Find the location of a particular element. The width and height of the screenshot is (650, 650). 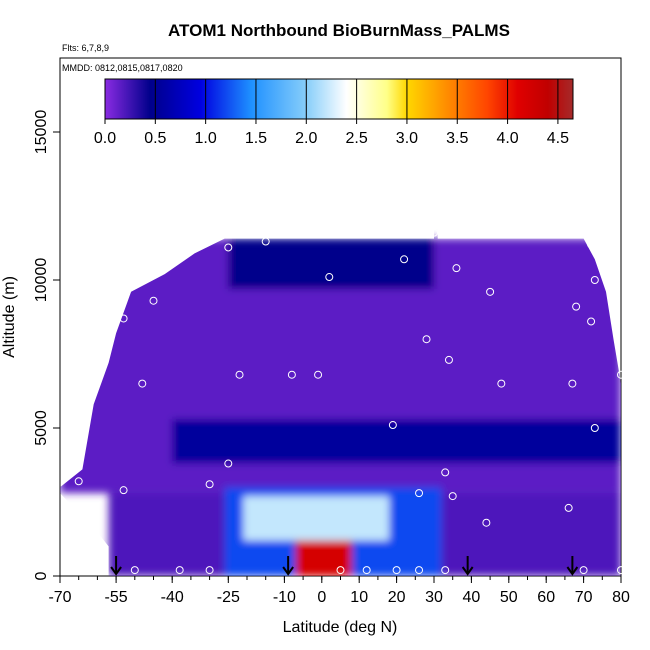

x-tick-label: 80 is located at coordinates (621, 597).